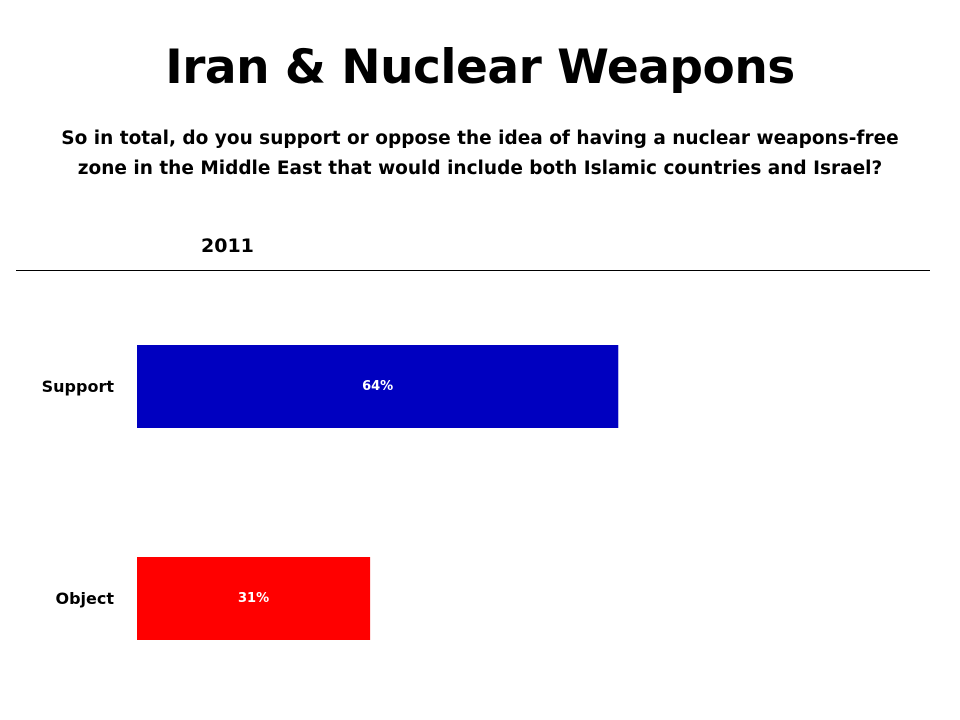 This screenshot has height=720, width=960. Describe the element at coordinates (84, 598) in the screenshot. I see `category-label-object: Object` at that location.